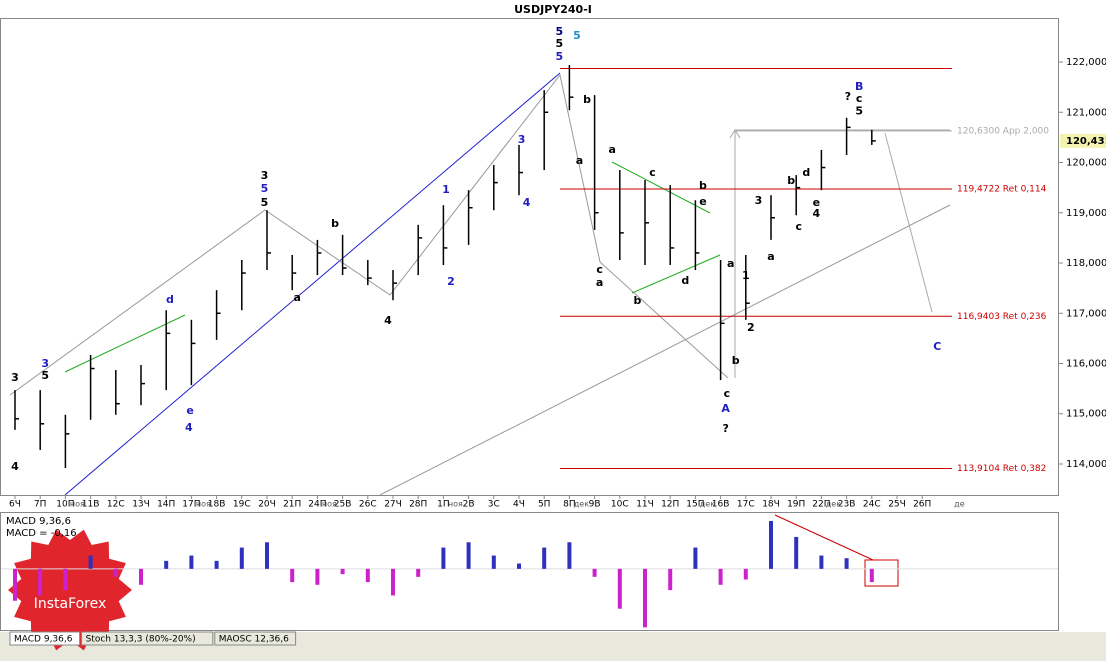 Image resolution: width=1106 pixels, height=665 pixels. What do you see at coordinates (922, 505) in the screenshot?
I see `x-tick-label: 26П` at bounding box center [922, 505].